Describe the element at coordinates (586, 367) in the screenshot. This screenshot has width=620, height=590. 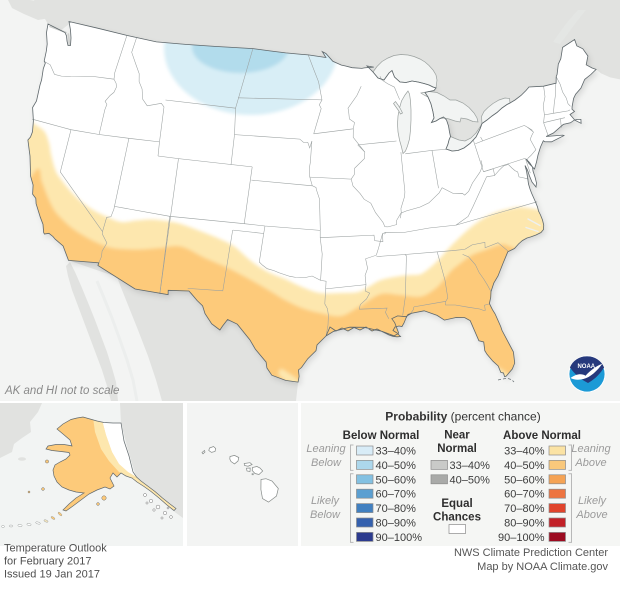
I see `svg-text: NOAA` at that location.